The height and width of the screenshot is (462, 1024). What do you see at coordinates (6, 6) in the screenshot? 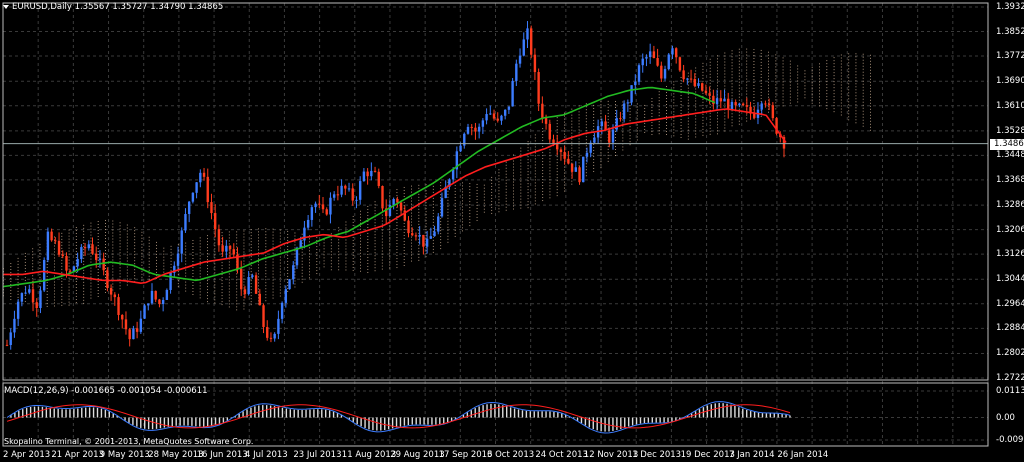
I see `dropdown-triangle-icon` at bounding box center [6, 6].